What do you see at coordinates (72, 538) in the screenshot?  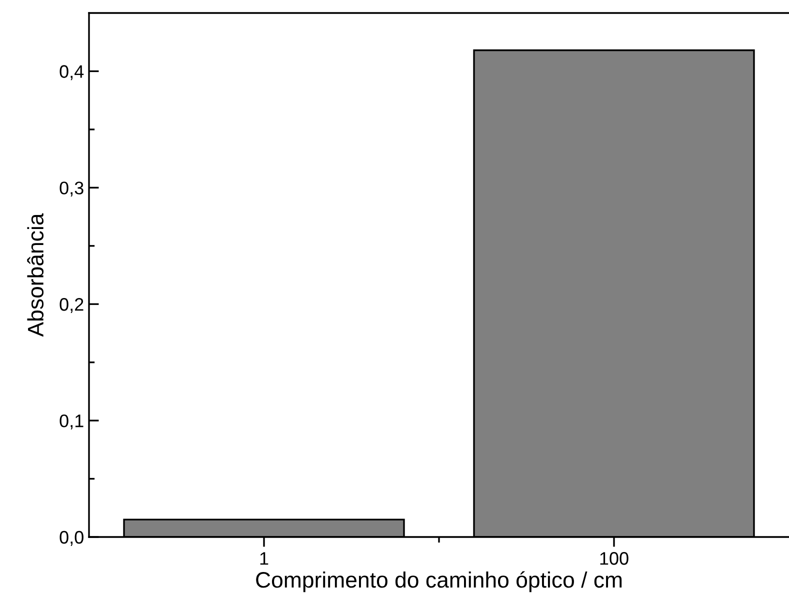 I see `y-tick-label: 0,0` at bounding box center [72, 538].